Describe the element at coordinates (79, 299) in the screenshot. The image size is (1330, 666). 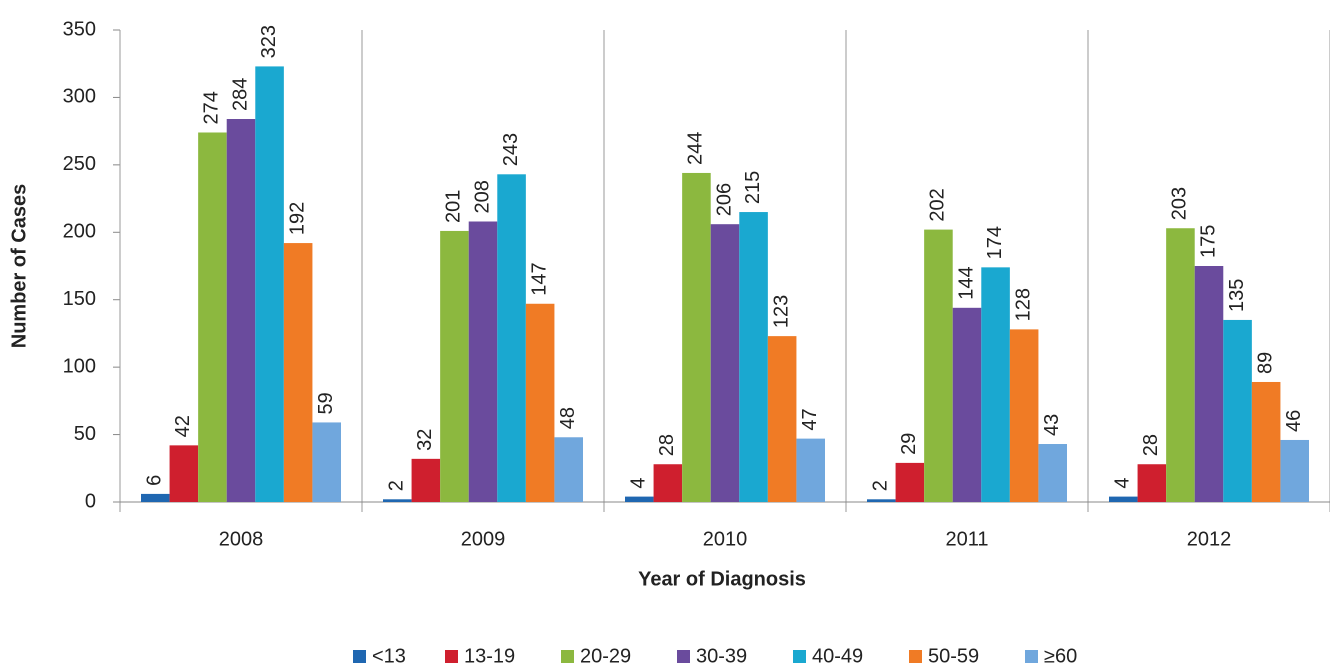
I see `y-tick-label: 150` at that location.